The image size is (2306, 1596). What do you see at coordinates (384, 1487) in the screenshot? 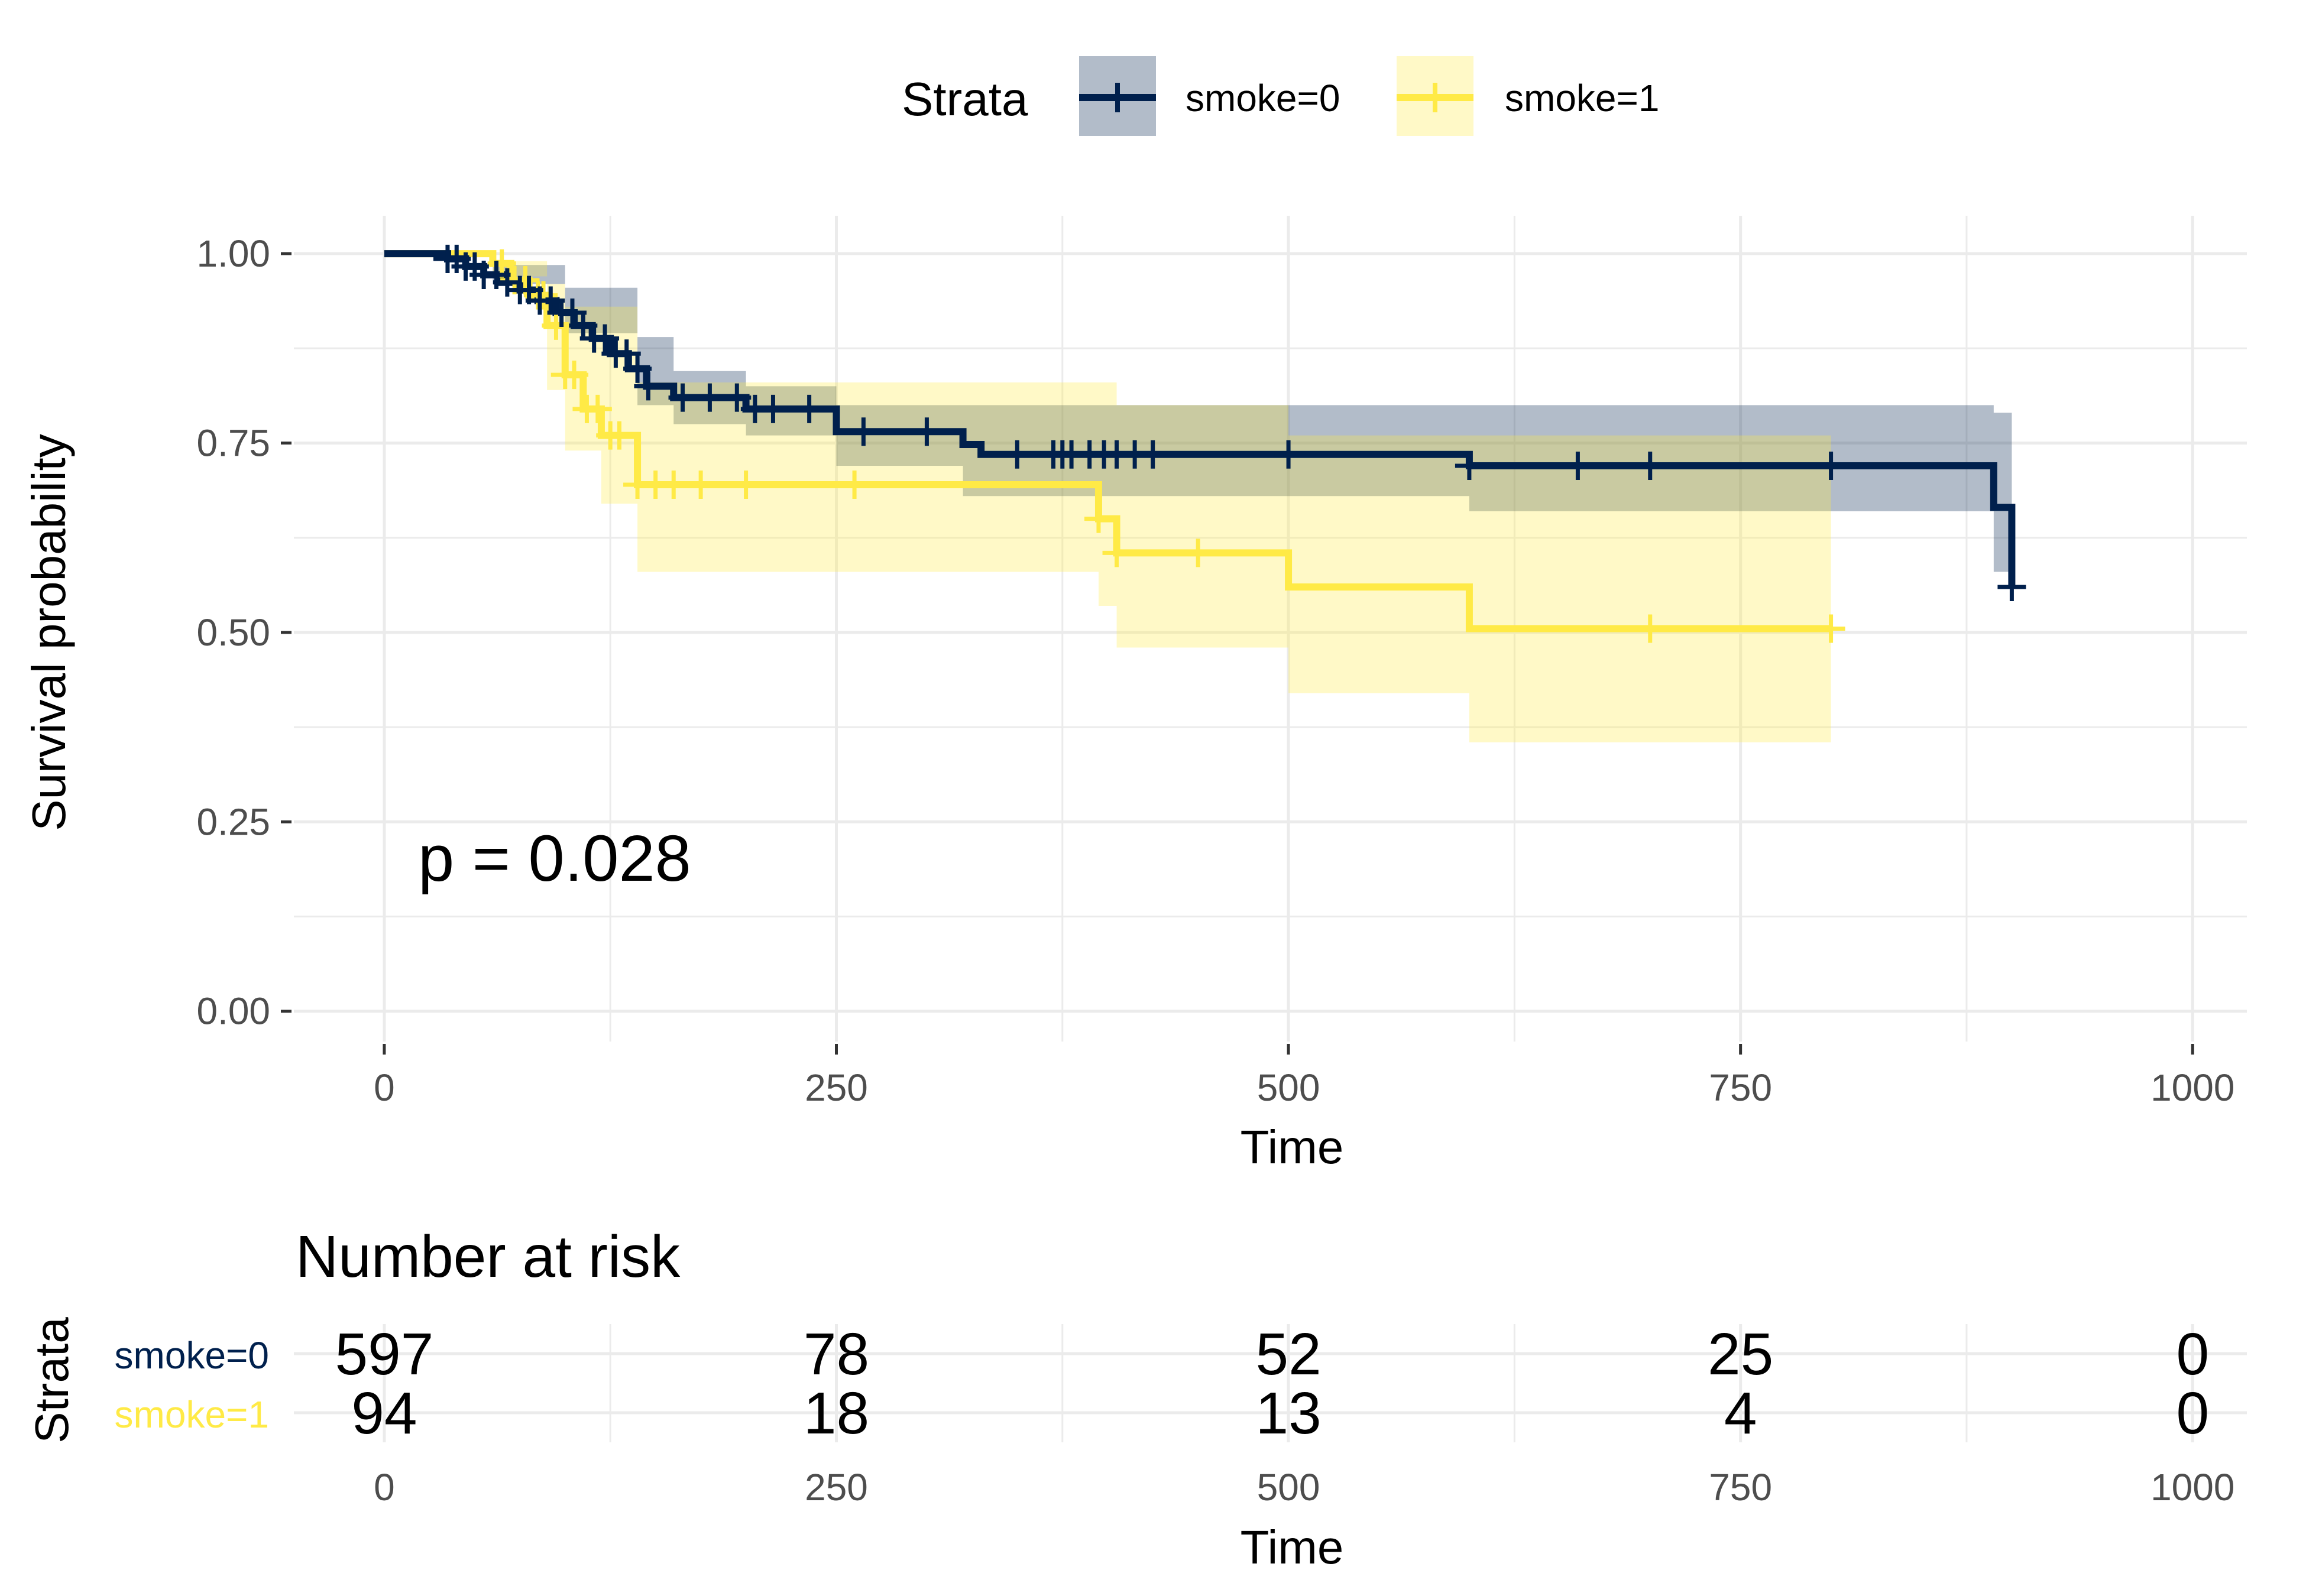
I see `risk-x-tick-label: 0` at bounding box center [384, 1487].